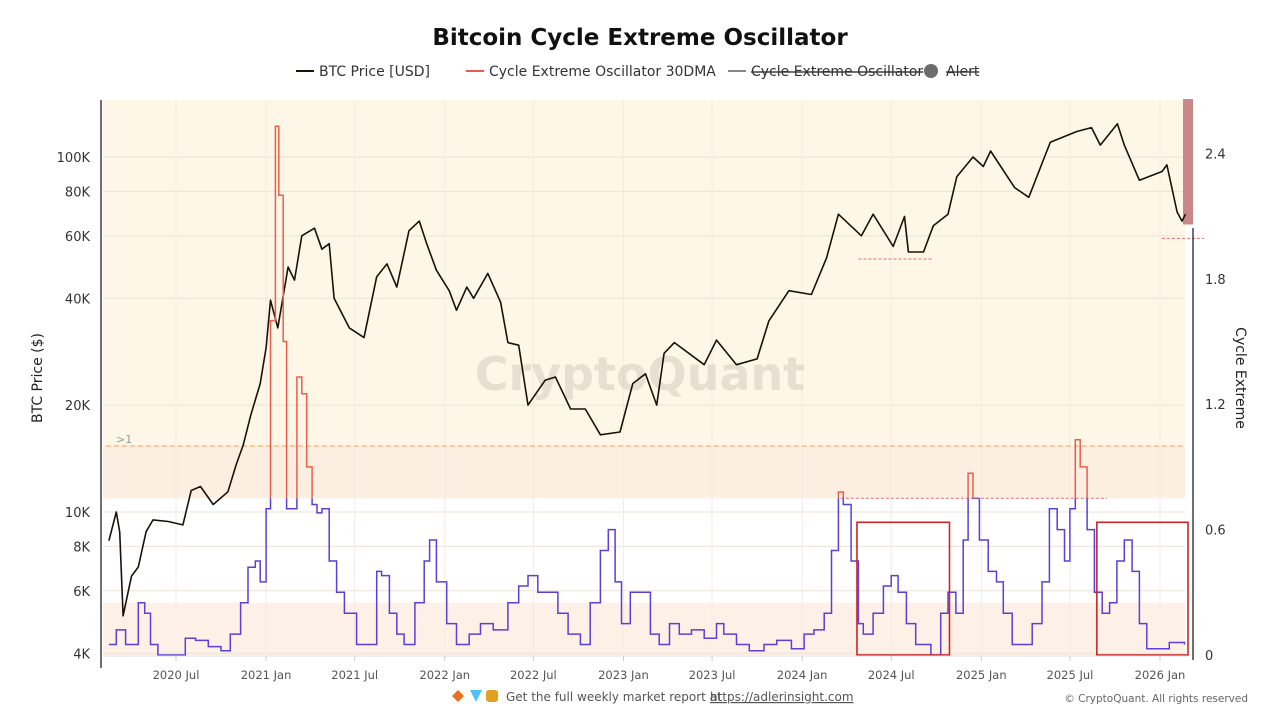  Describe the element at coordinates (963, 72) in the screenshot. I see `legend-item: Alert` at that location.